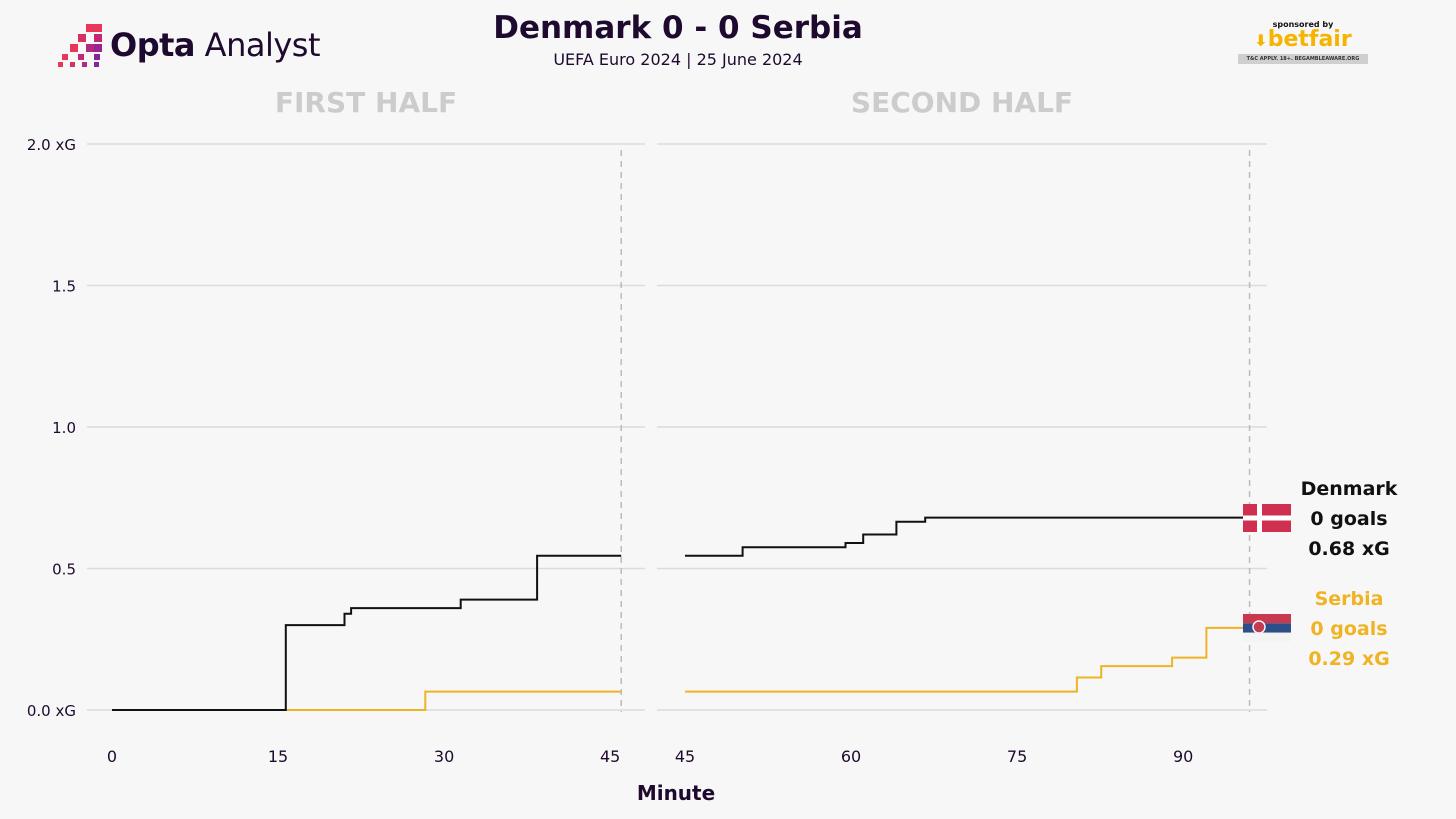  What do you see at coordinates (367, 632) in the screenshot?
I see `denmark-xg-line-first-half` at bounding box center [367, 632].